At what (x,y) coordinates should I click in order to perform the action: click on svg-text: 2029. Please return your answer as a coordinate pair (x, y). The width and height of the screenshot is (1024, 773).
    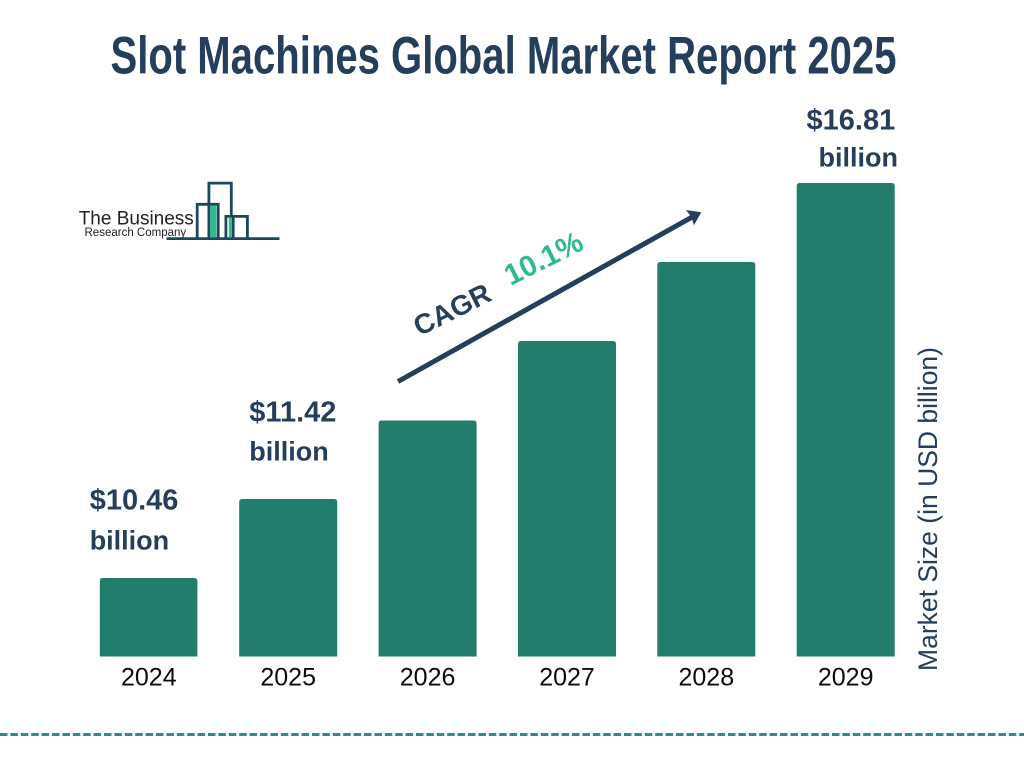
    Looking at the image, I should click on (846, 677).